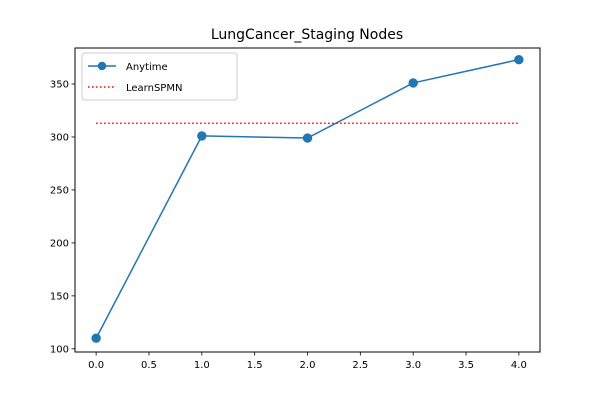  I want to click on legend: Anytime LearnSPMN, so click(159, 76).